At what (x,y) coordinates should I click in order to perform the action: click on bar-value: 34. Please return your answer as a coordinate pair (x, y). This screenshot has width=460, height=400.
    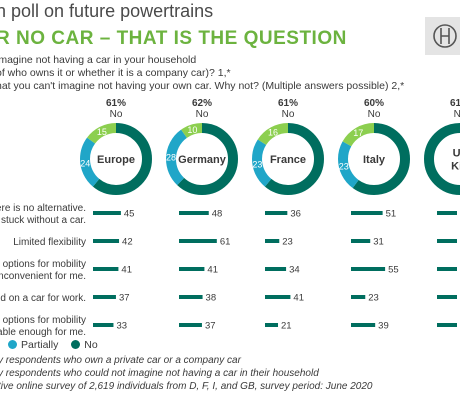
    Looking at the image, I should click on (294, 270).